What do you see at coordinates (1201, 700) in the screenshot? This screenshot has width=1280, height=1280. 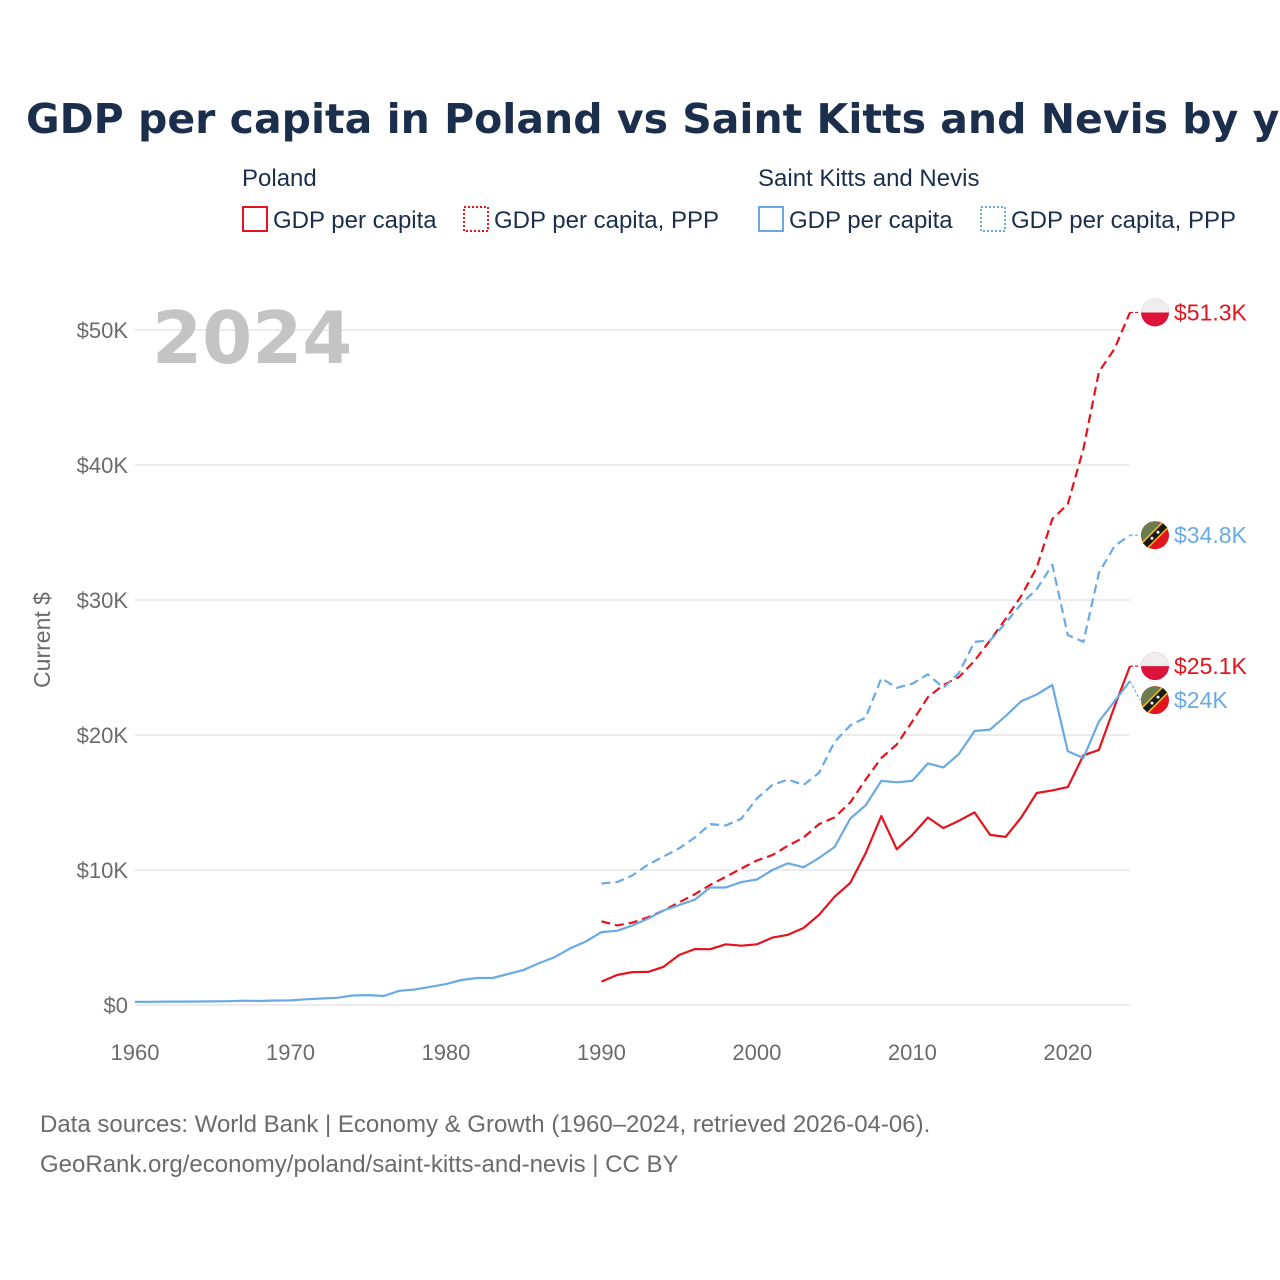 I see `end-value-label: $24K` at bounding box center [1201, 700].